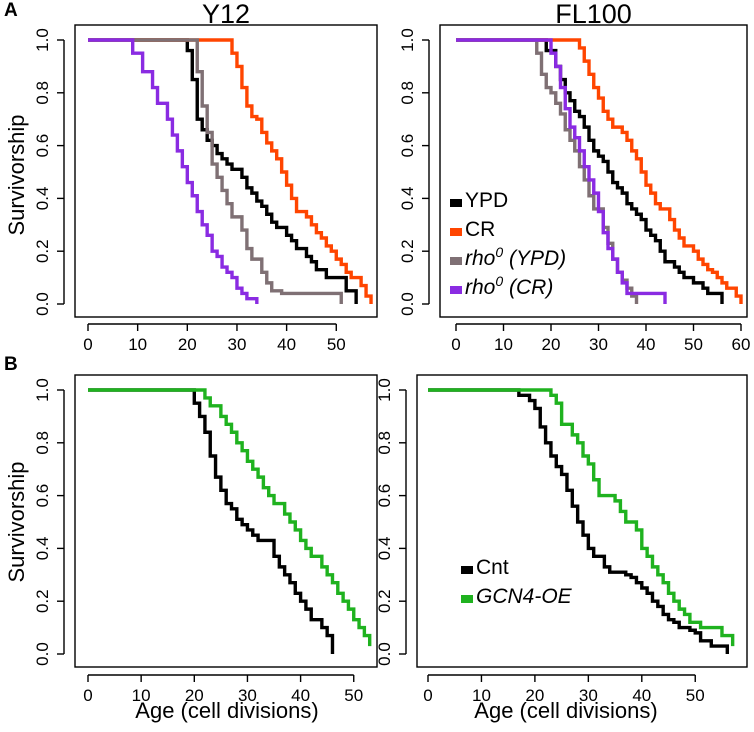 This screenshot has width=754, height=732. What do you see at coordinates (480, 229) in the screenshot?
I see `legend-label: CR` at bounding box center [480, 229].